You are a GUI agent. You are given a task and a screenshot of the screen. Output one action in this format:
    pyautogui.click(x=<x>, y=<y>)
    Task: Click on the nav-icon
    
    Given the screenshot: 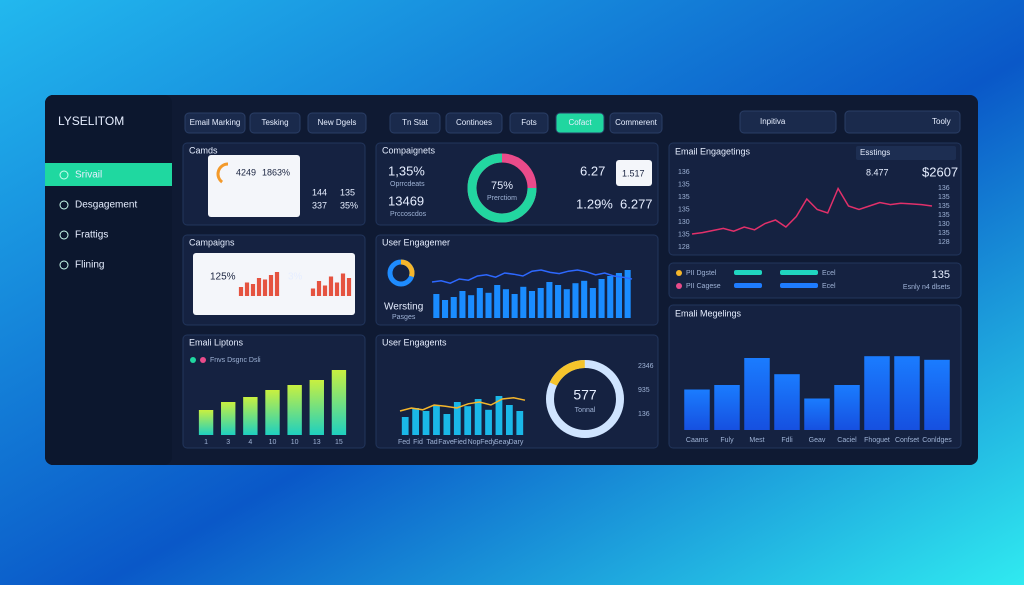 What is the action you would take?
    pyautogui.click(x=64, y=175)
    